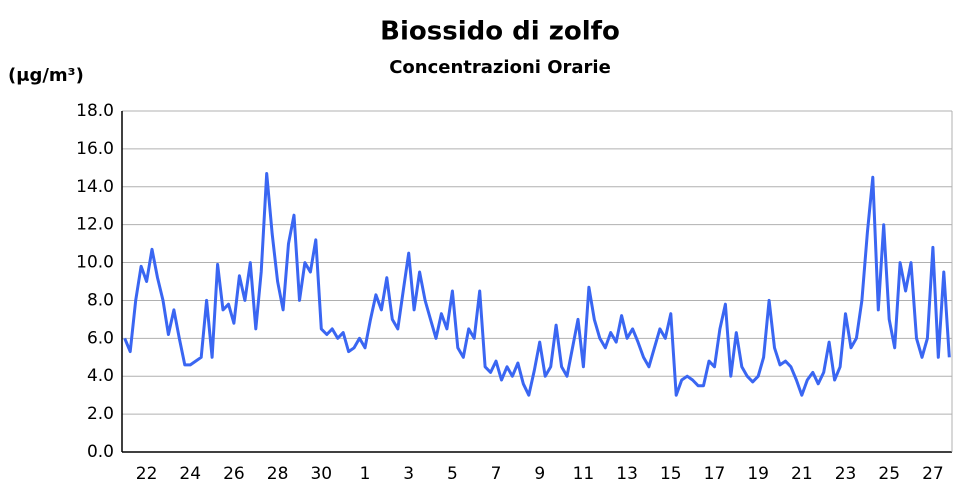 This screenshot has width=963, height=490. I want to click on x-tick-label: 22, so click(147, 474).